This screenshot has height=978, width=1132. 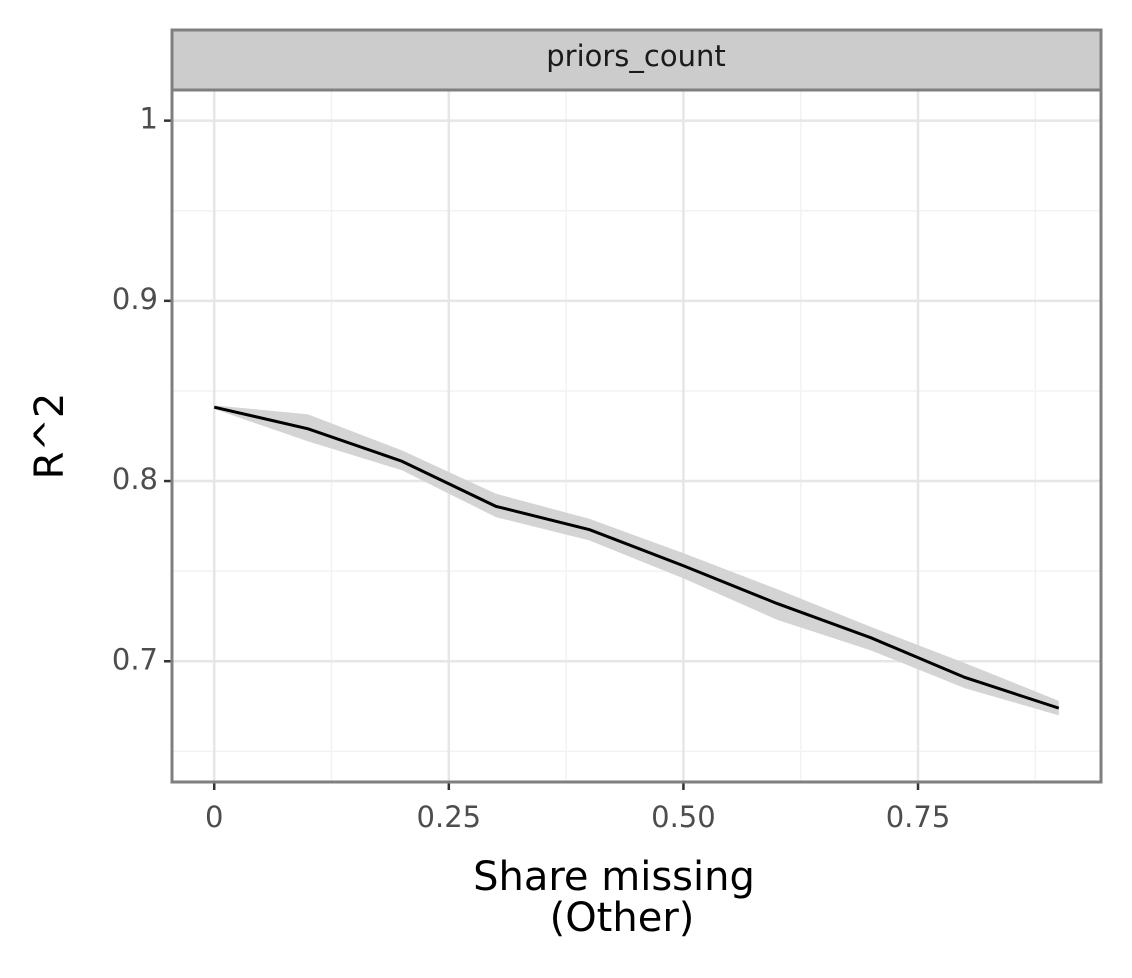 What do you see at coordinates (149, 119) in the screenshot?
I see `y-tick-label: 1` at bounding box center [149, 119].